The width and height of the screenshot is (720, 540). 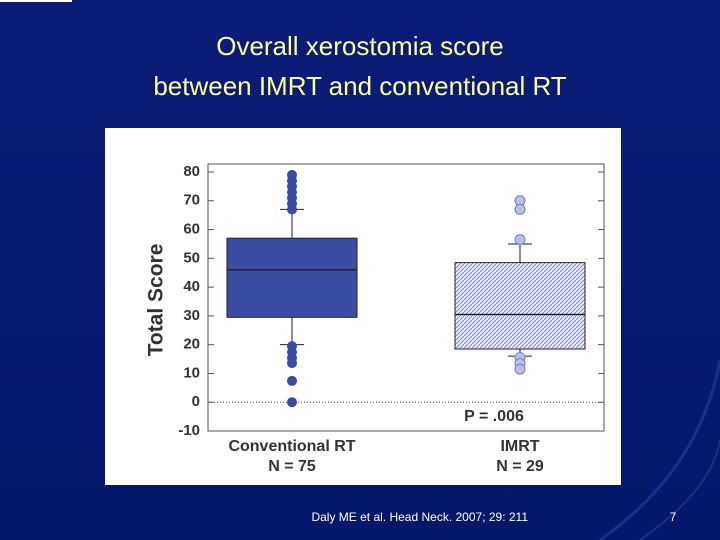 I want to click on x-tick-label: Conventional RT, so click(x=291, y=446).